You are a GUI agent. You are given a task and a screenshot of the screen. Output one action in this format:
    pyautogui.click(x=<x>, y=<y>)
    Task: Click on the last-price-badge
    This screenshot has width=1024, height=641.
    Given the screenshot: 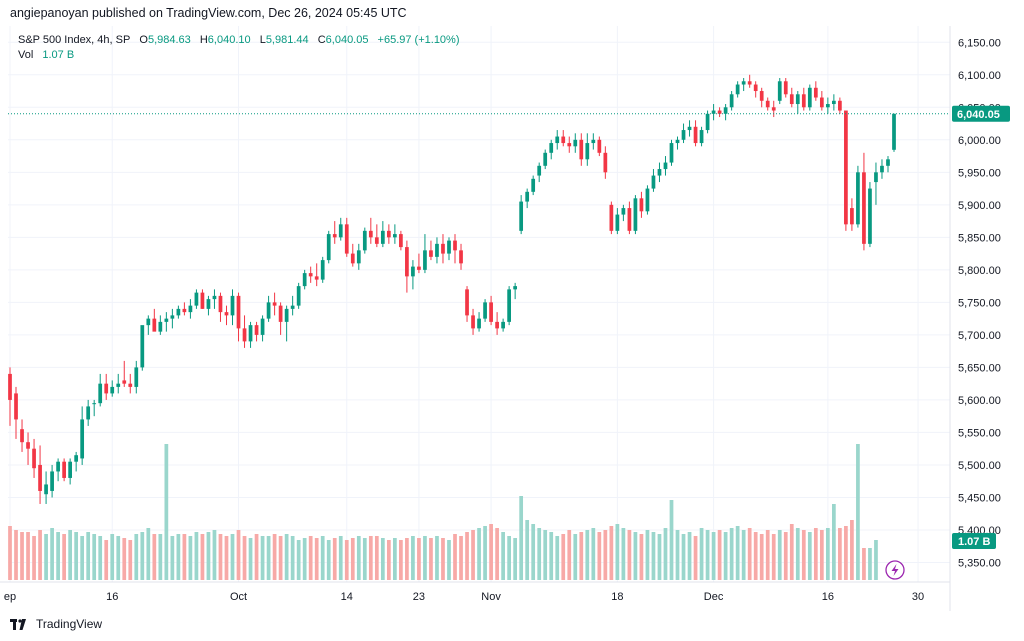 What is the action you would take?
    pyautogui.click(x=981, y=113)
    